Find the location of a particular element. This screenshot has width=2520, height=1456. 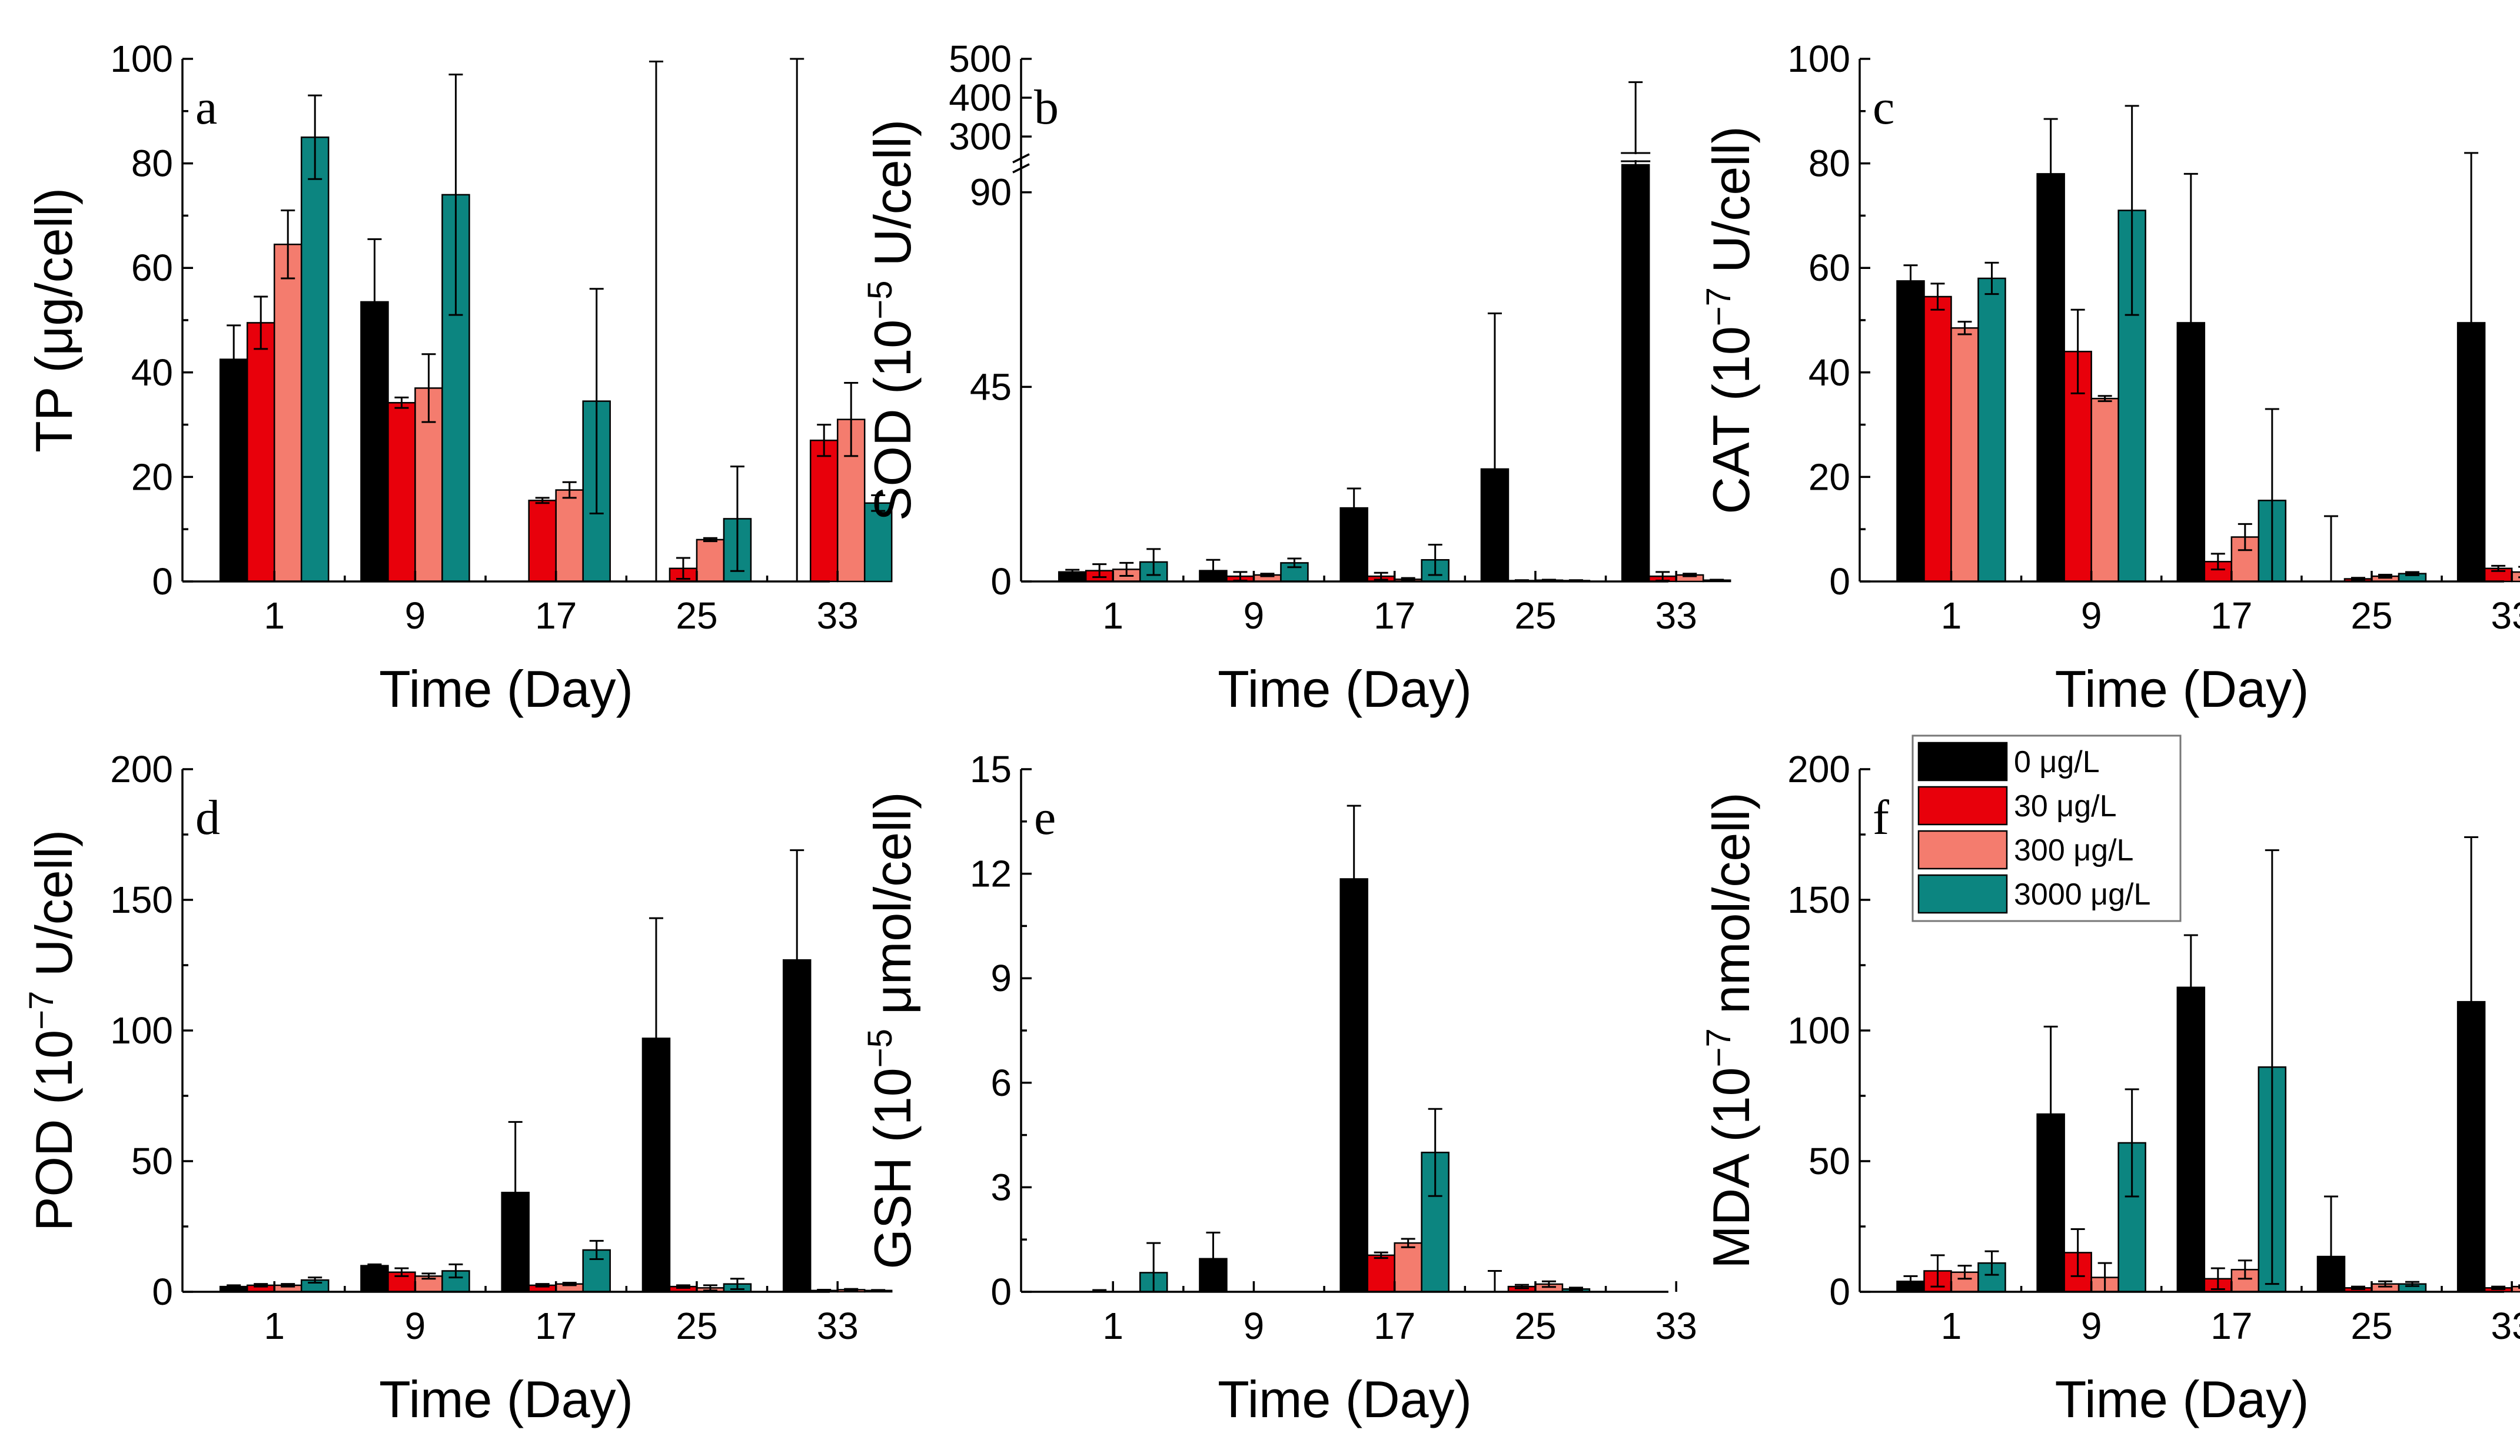

bar-c-s3-c0 is located at coordinates (1991, 430).